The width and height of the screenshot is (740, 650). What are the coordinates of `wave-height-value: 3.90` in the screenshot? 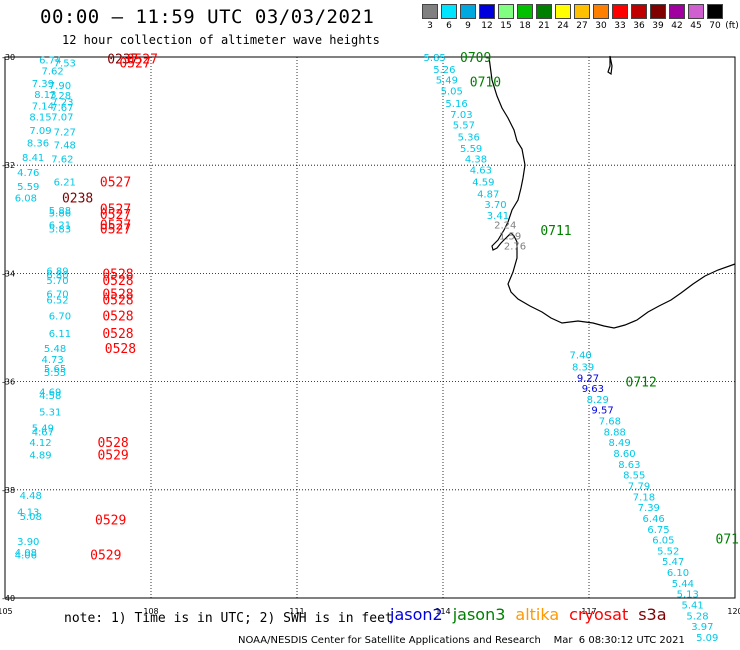 It's located at (28, 542).